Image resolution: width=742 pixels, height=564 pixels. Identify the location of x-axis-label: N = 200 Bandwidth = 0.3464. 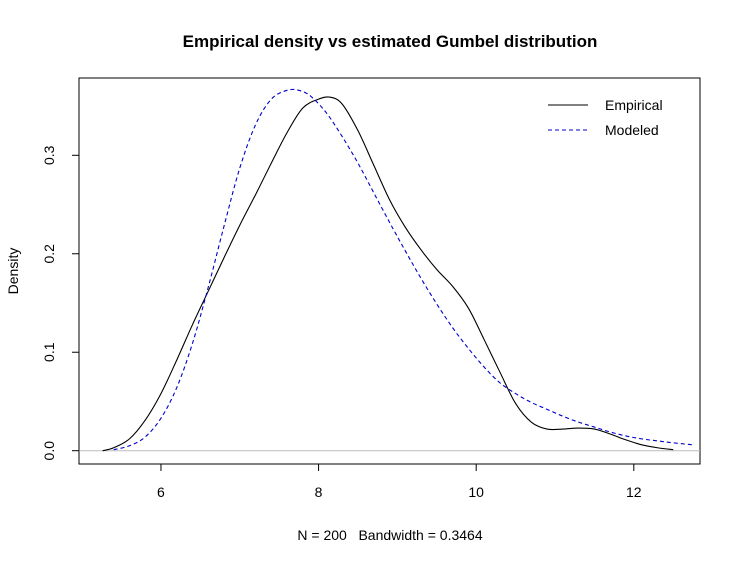
(389, 535).